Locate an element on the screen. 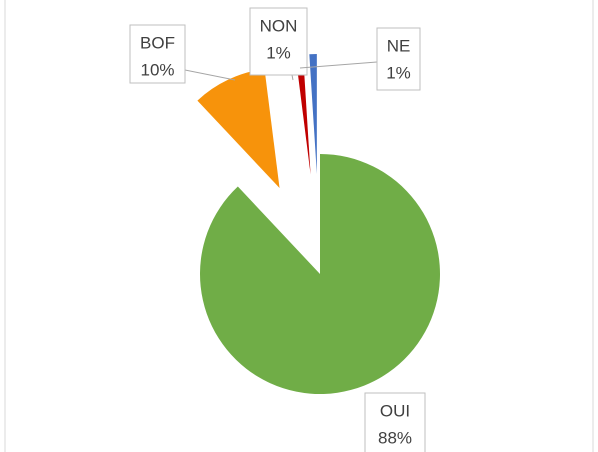  slice-label: NE is located at coordinates (399, 45).